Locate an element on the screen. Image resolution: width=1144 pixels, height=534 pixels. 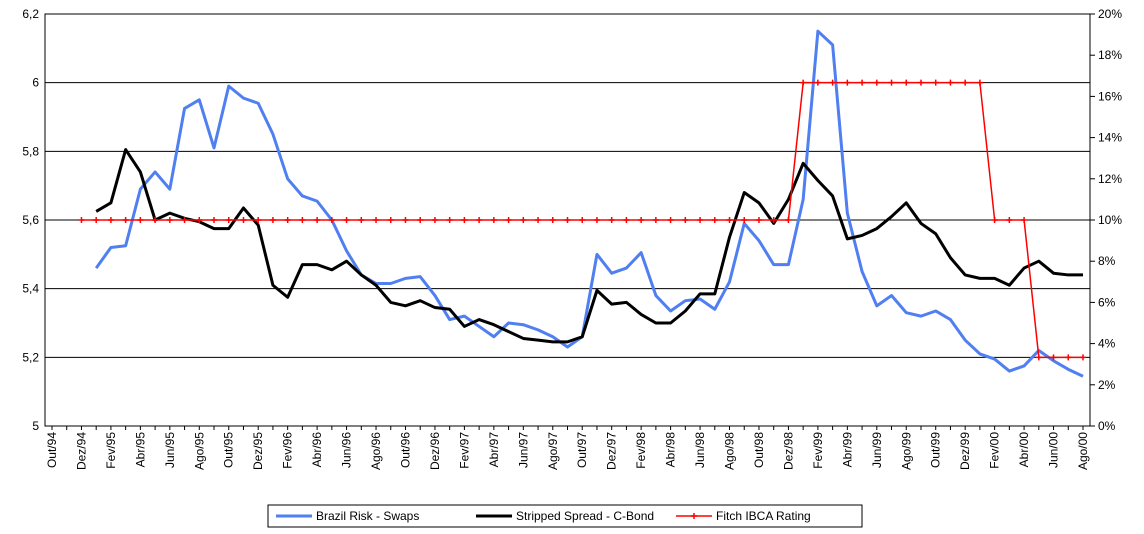
x-tick-label: Out/95 is located at coordinates (229, 450).